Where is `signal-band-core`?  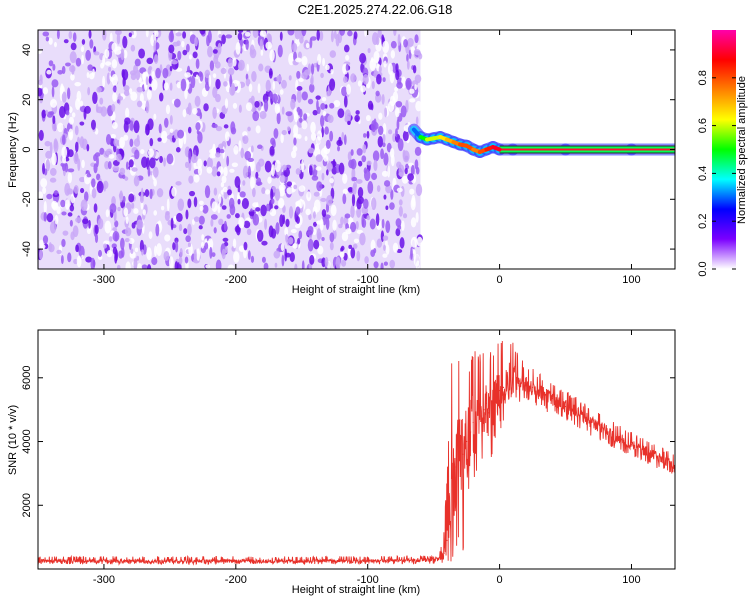
signal-band-core is located at coordinates (587, 149).